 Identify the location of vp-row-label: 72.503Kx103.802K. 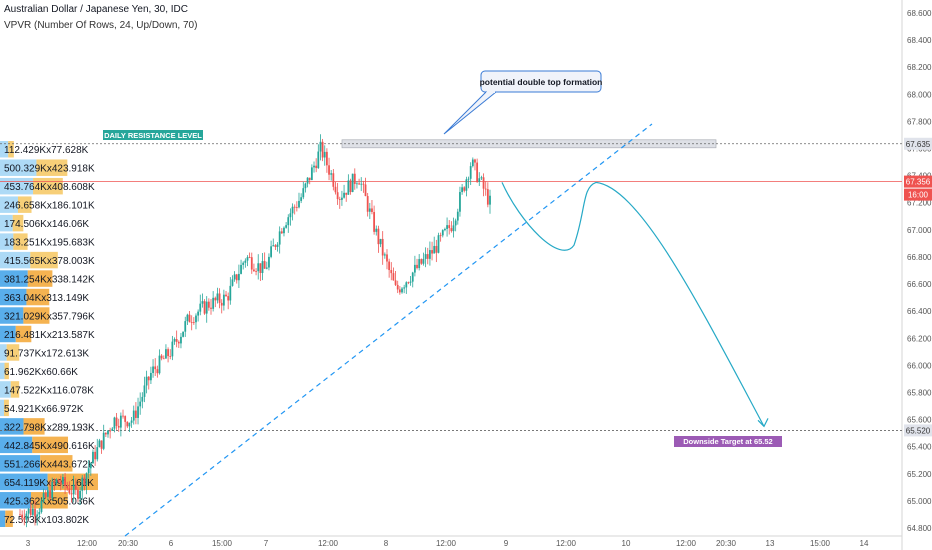
(46, 520).